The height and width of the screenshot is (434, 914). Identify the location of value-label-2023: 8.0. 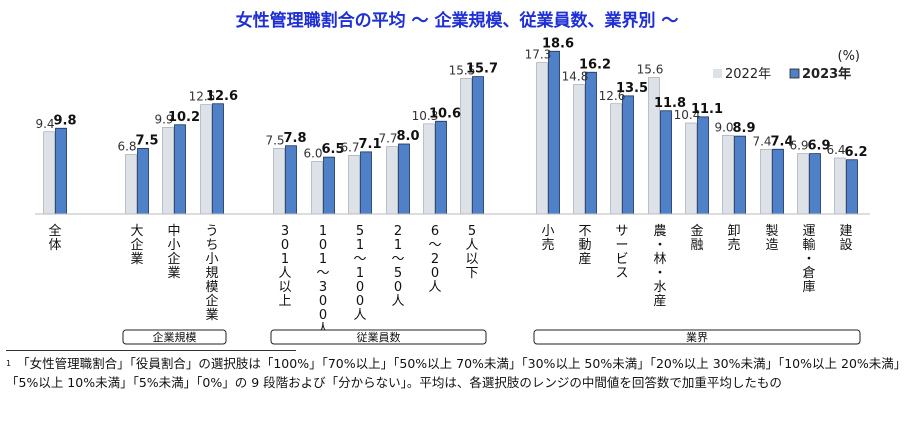
(407, 136).